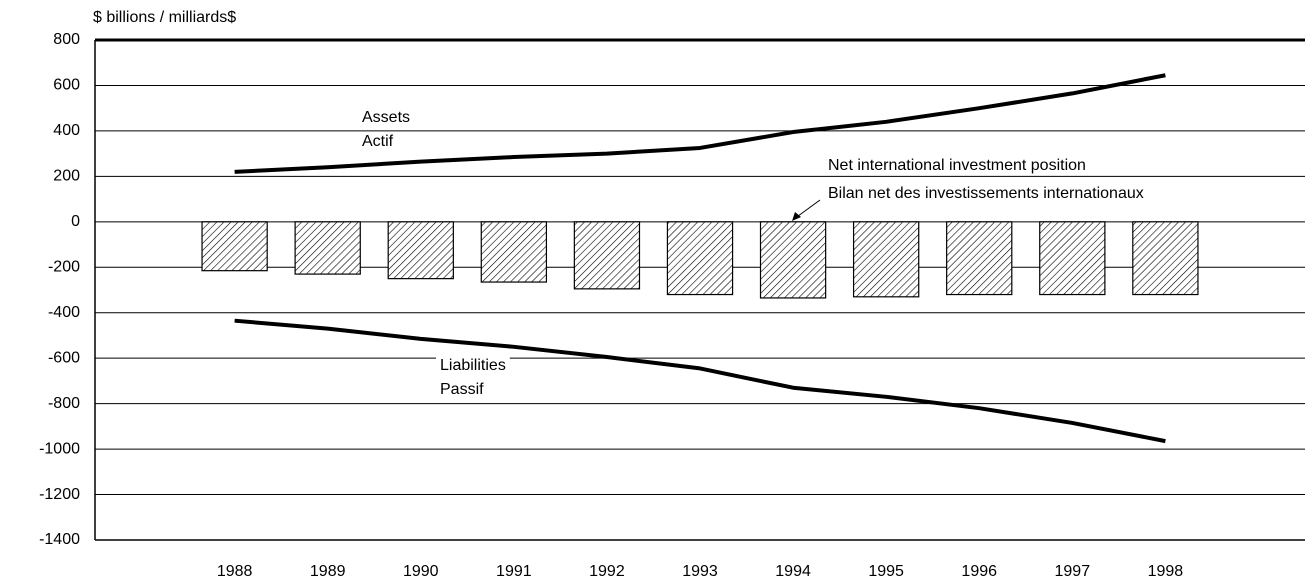  I want to click on annotation: Assets, so click(386, 117).